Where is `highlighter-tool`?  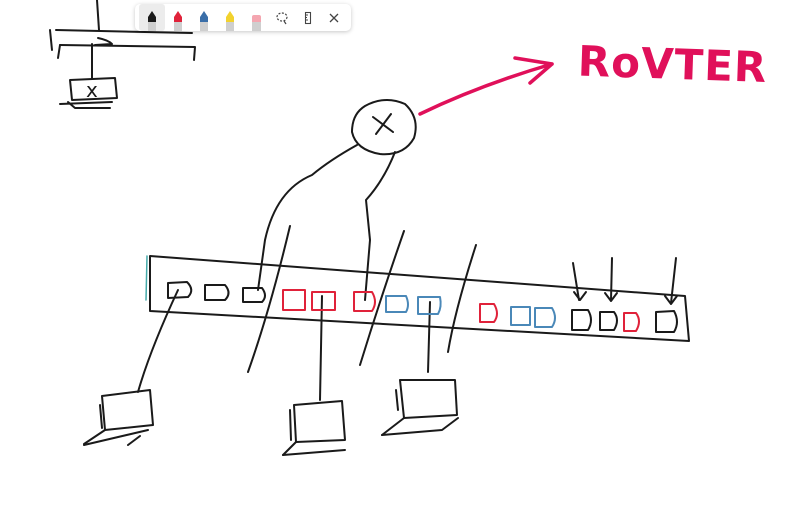 highlighter-tool is located at coordinates (230, 17).